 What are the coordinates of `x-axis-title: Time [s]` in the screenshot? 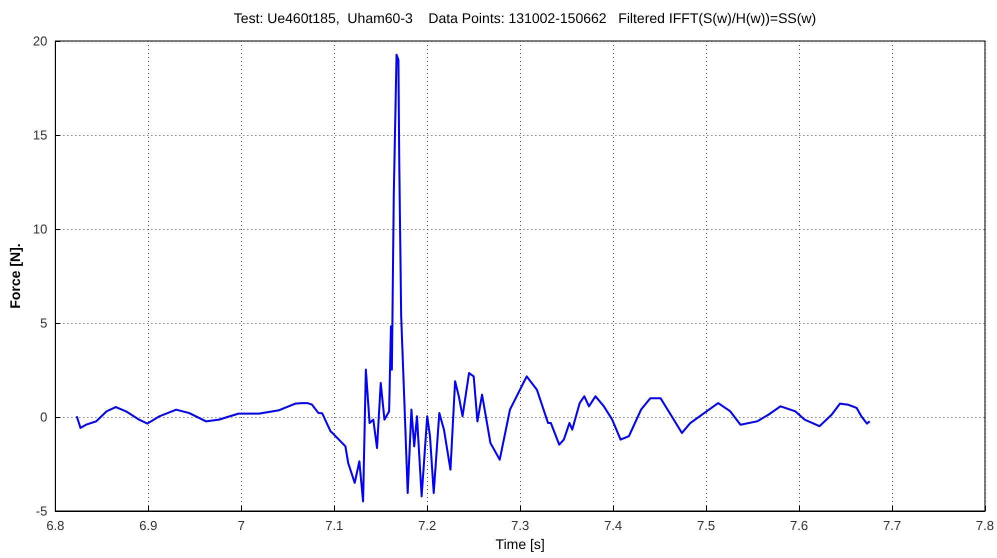 It's located at (520, 544).